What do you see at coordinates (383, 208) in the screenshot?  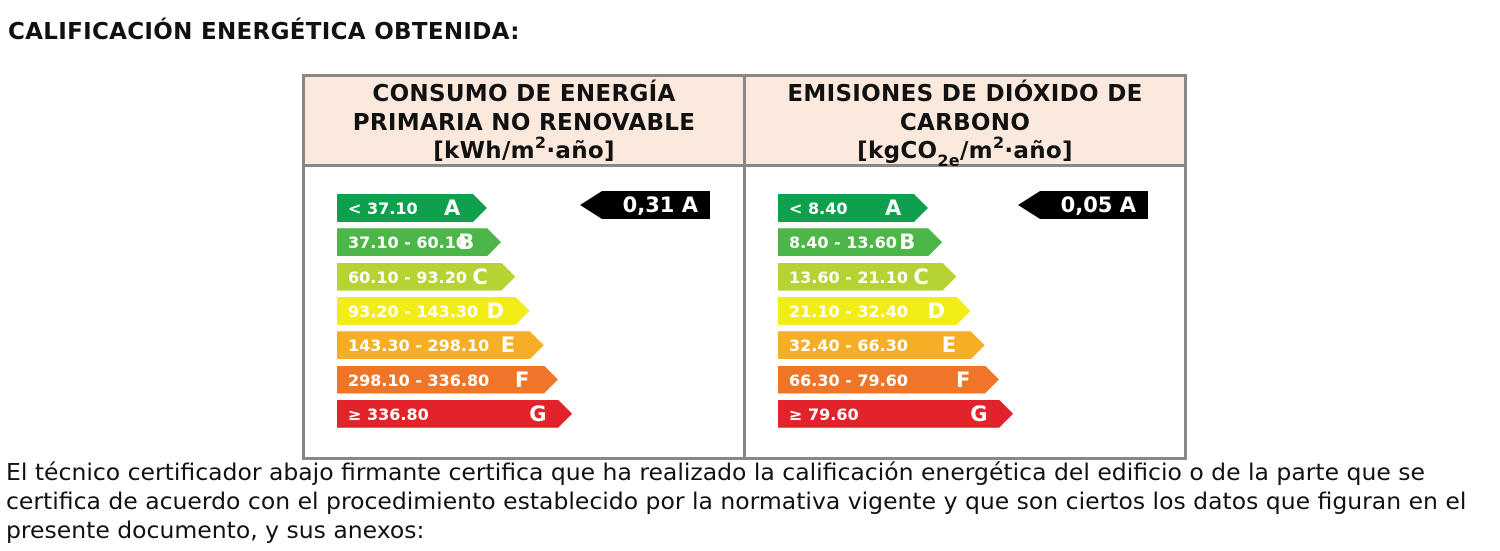 I see `band-range-label: < 37.10` at bounding box center [383, 208].